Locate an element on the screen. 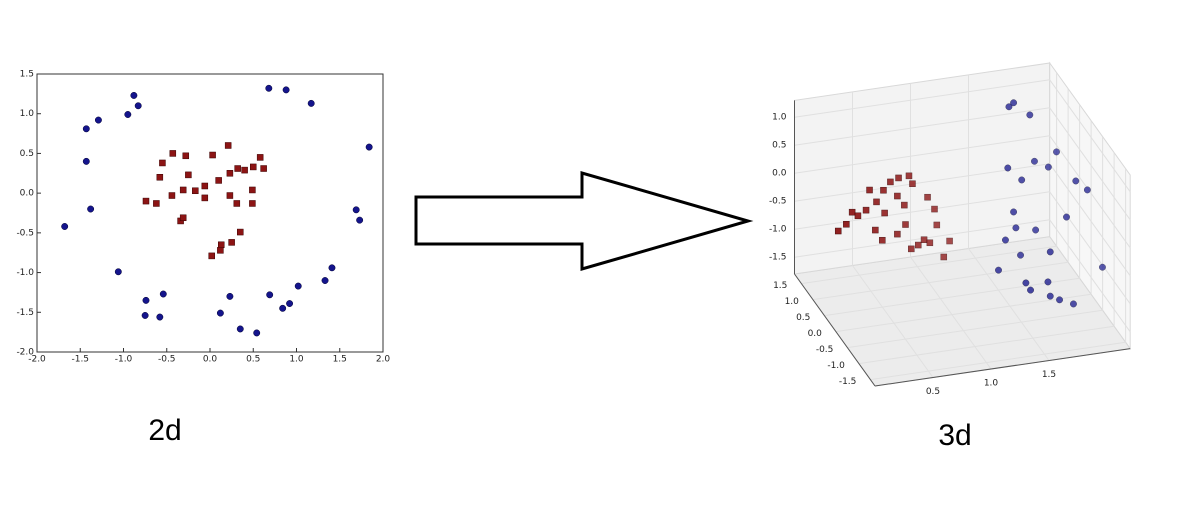  side-pane is located at coordinates (1090, 206).